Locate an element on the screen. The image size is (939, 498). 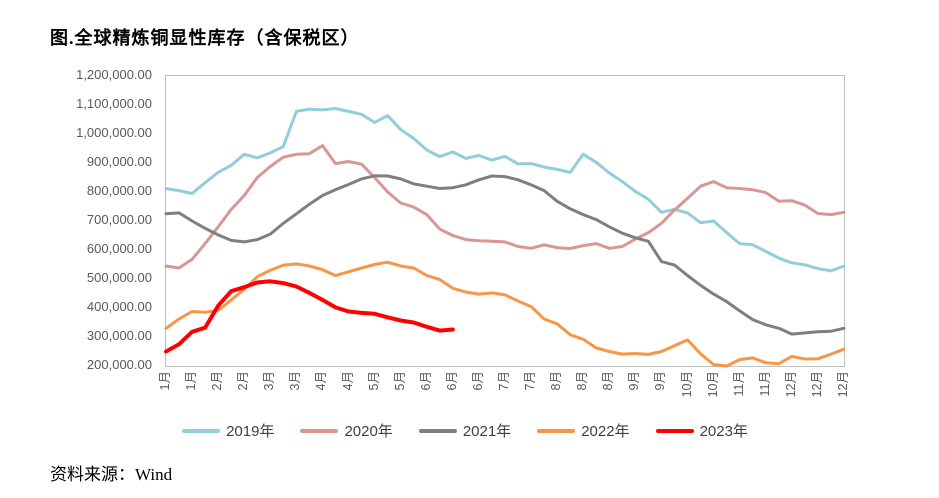
legend-label: 2021年 is located at coordinates (487, 431).